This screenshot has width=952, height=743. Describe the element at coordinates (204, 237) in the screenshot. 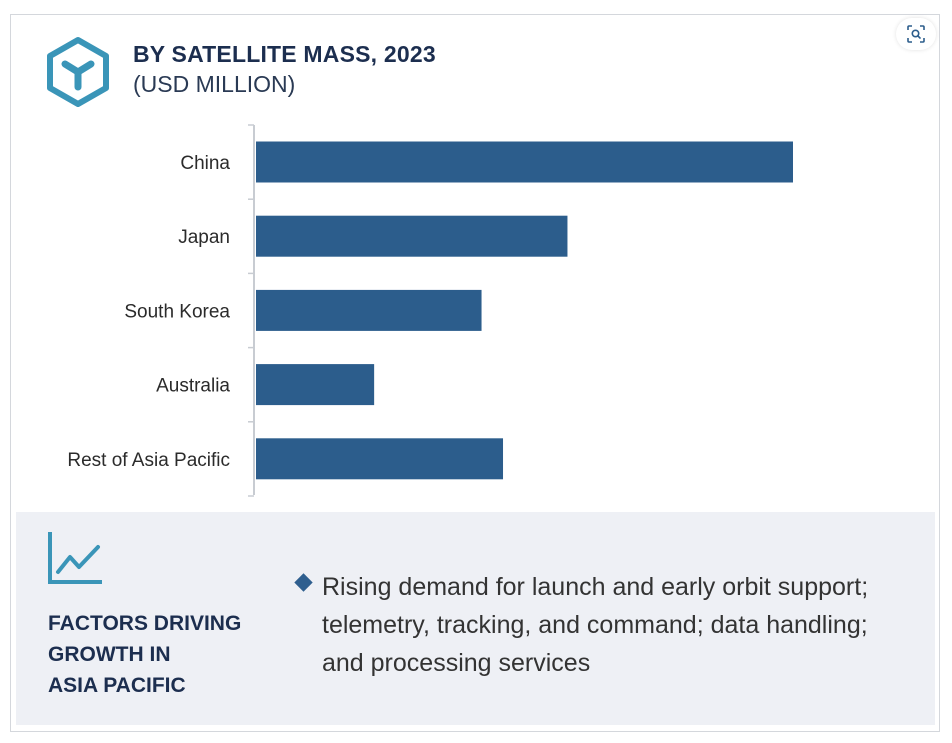

I see `category-label: Japan` at that location.